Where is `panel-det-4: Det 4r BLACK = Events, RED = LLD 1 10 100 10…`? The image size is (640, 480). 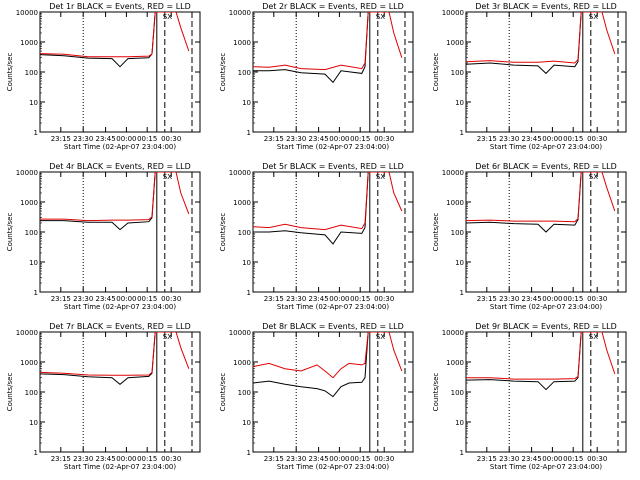
panel-det-4: Det 4r BLACK = Events, RED = LLD 1 10 100 10… is located at coordinates (103, 236).